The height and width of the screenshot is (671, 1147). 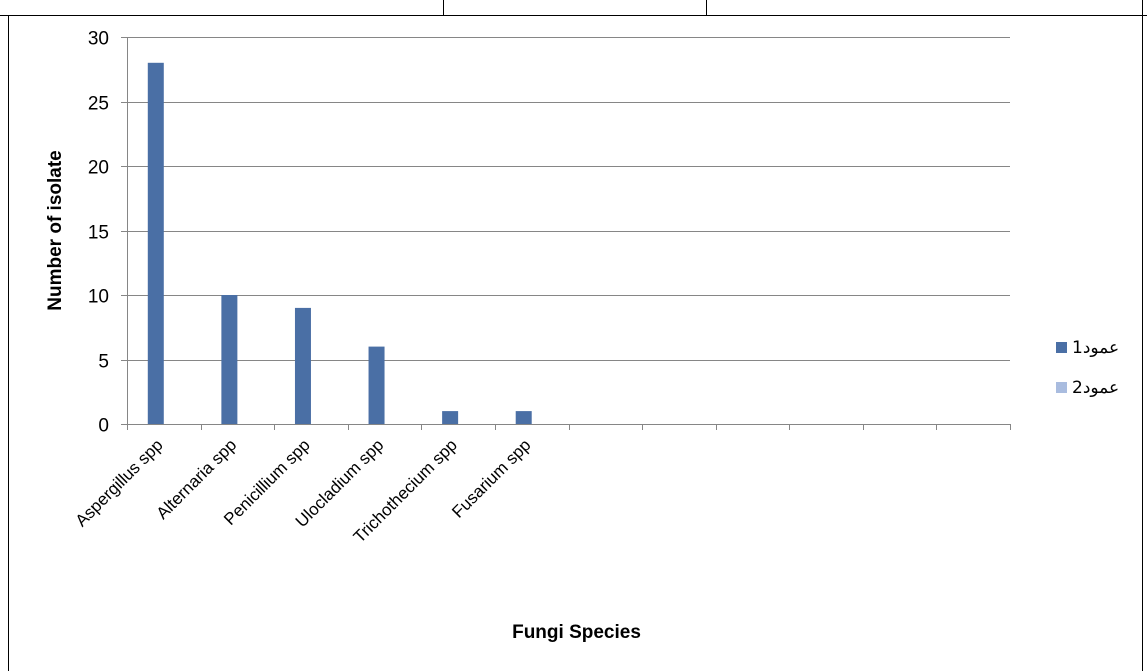 I want to click on y-tick-label: 5, so click(x=103, y=362).